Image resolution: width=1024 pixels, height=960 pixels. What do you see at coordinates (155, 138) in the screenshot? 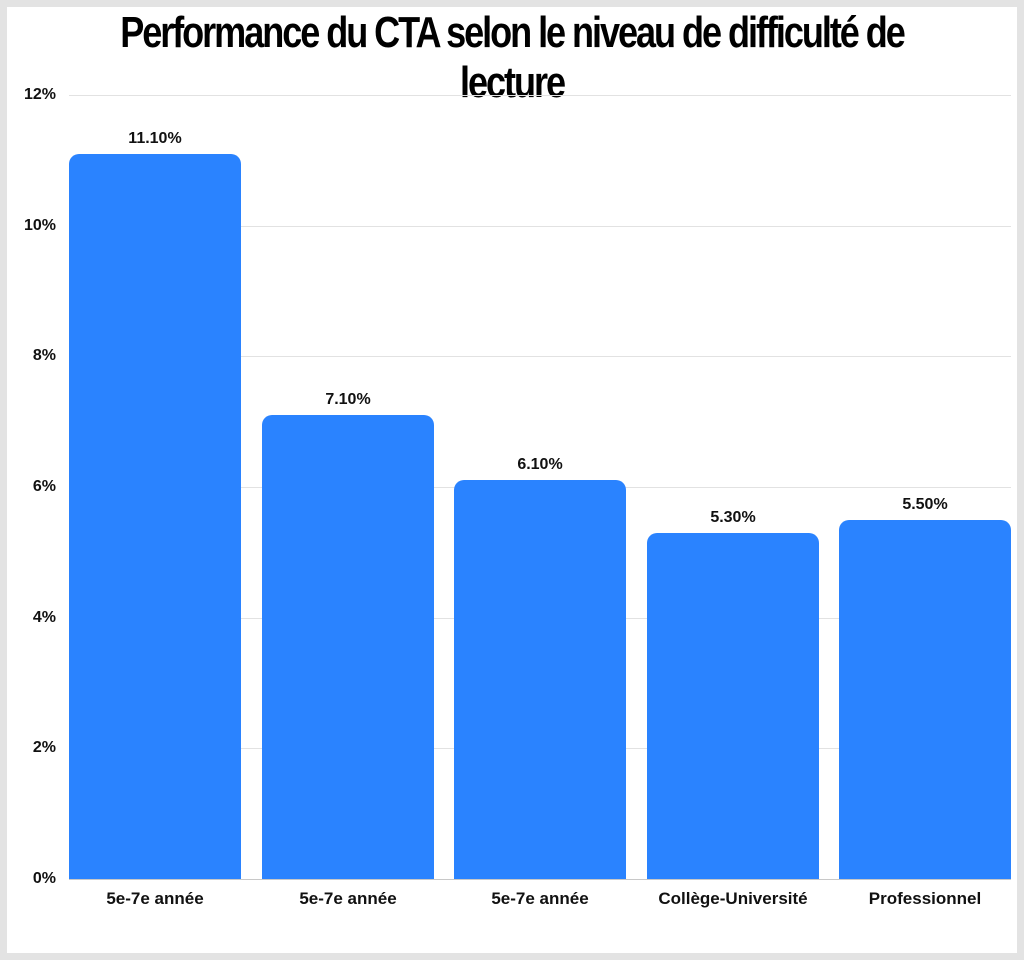
I see `value-label: 11.10%` at bounding box center [155, 138].